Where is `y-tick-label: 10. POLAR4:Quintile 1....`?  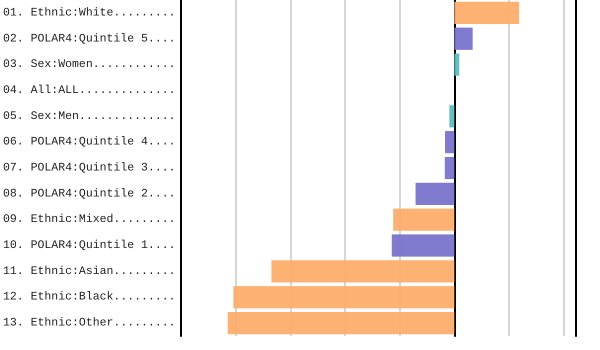 y-tick-label: 10. POLAR4:Quintile 1.... is located at coordinates (89, 245).